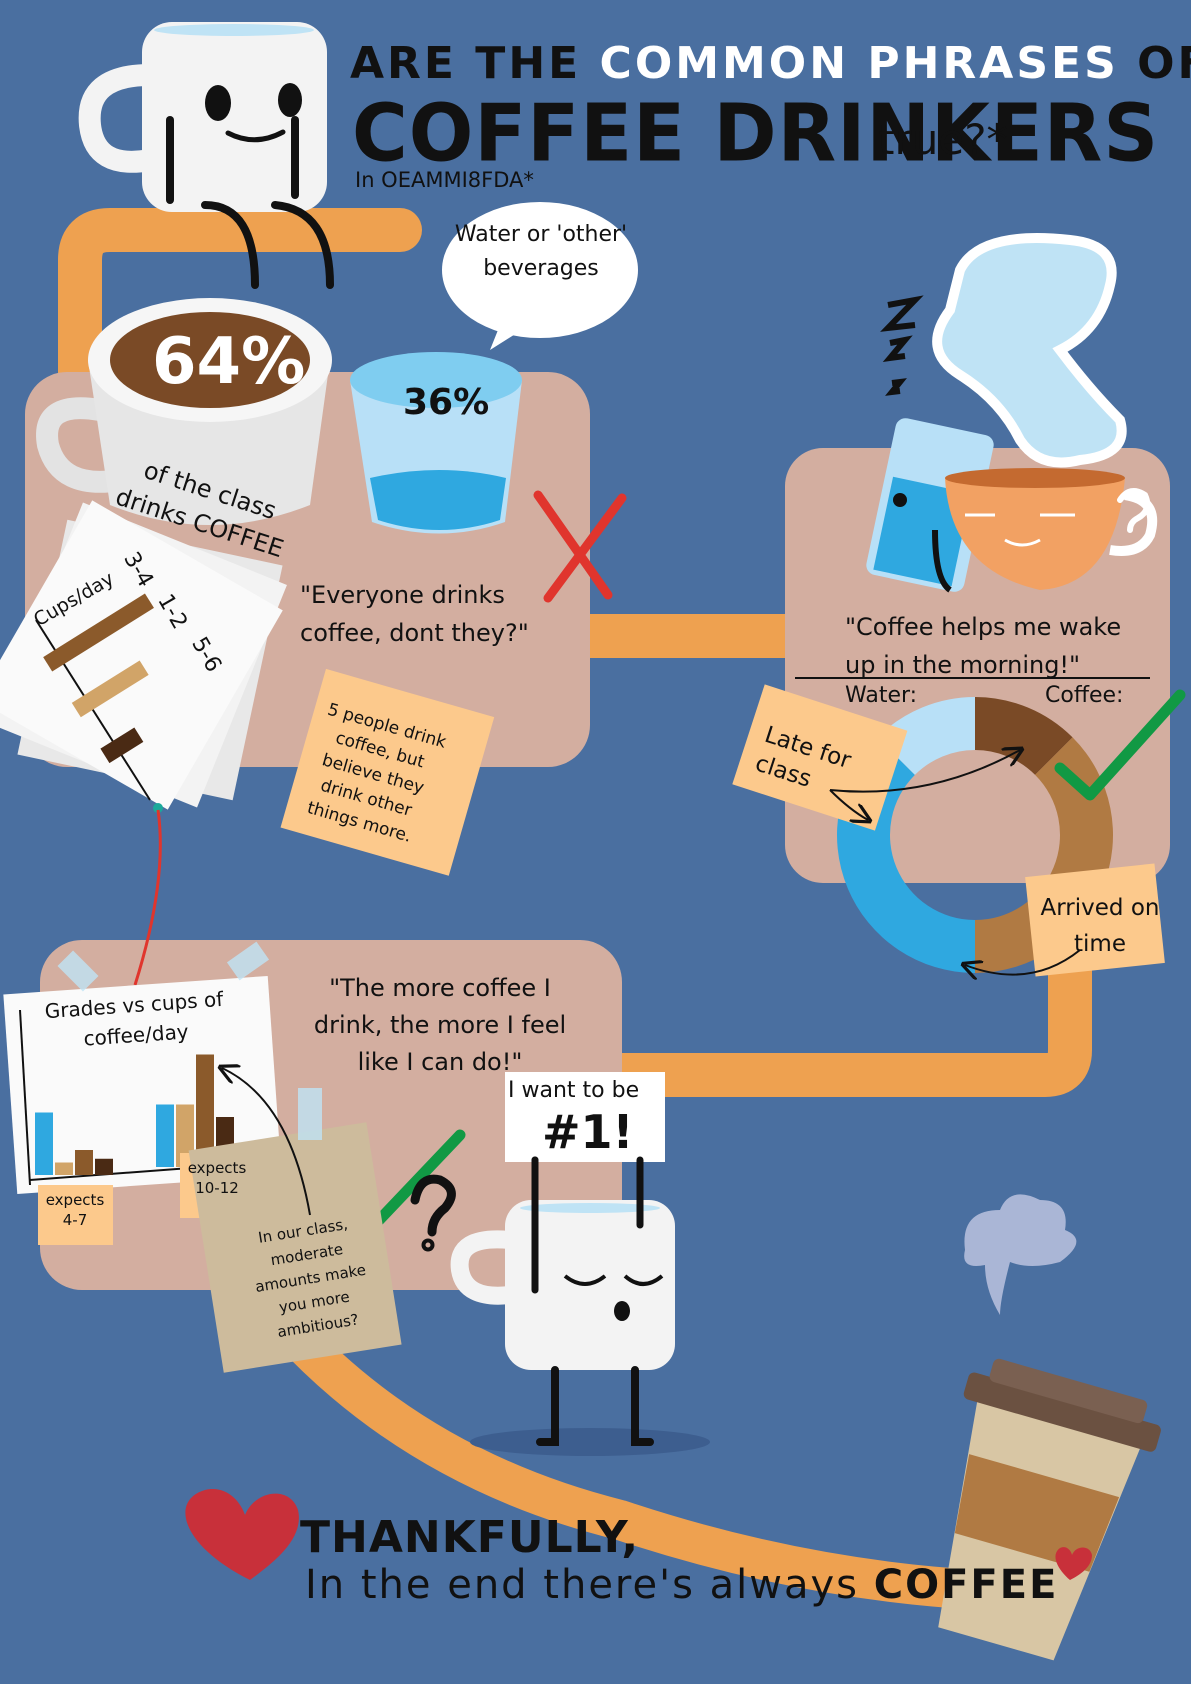 The image size is (1191, 1684). What do you see at coordinates (1029, 350) in the screenshot?
I see `steam-cloud` at bounding box center [1029, 350].